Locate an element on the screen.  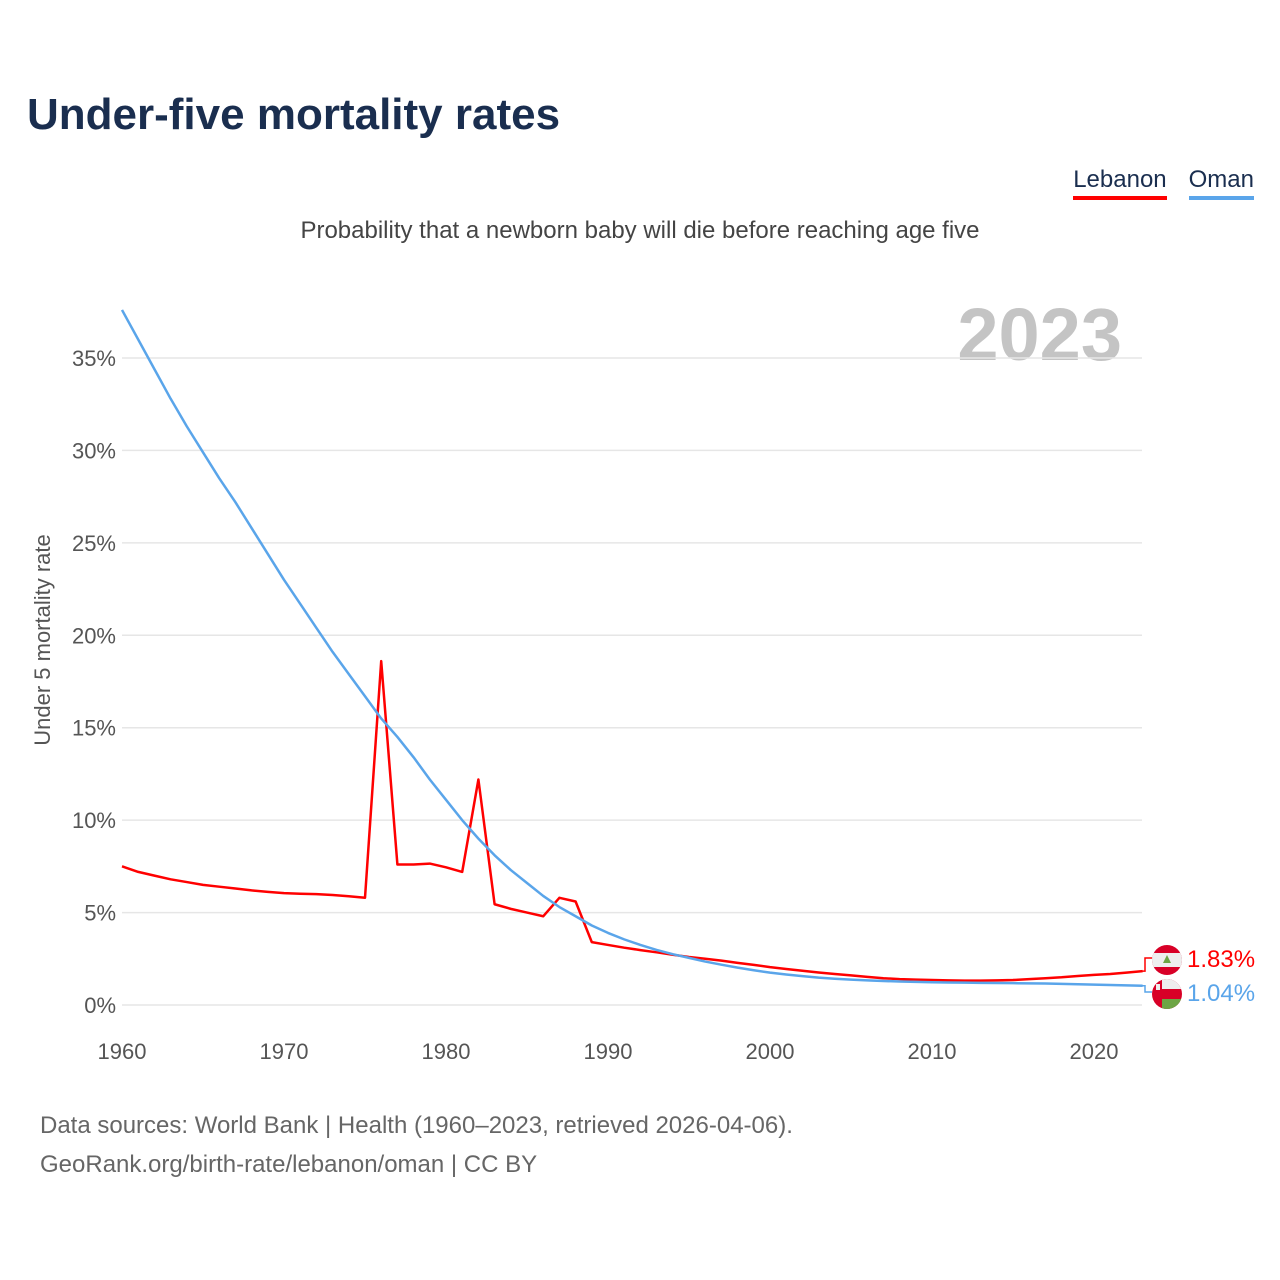
y-tick-label: 15% is located at coordinates (94, 728).